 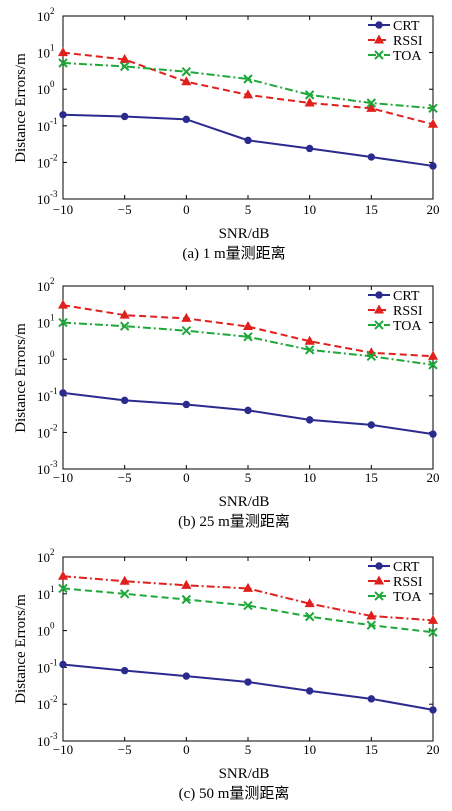 What do you see at coordinates (125, 477) in the screenshot?
I see `x-tick-label: −5` at bounding box center [125, 477].